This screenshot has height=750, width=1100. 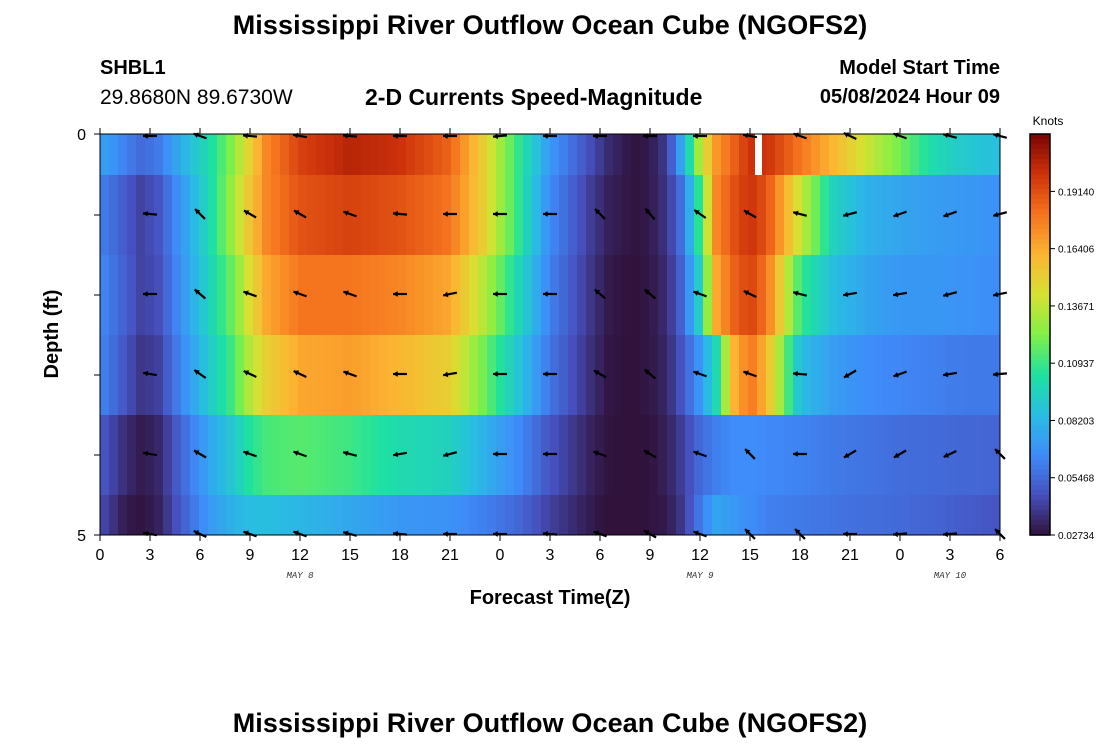 I want to click on colorbar-tick-label: 0.13671, so click(x=1076, y=307).